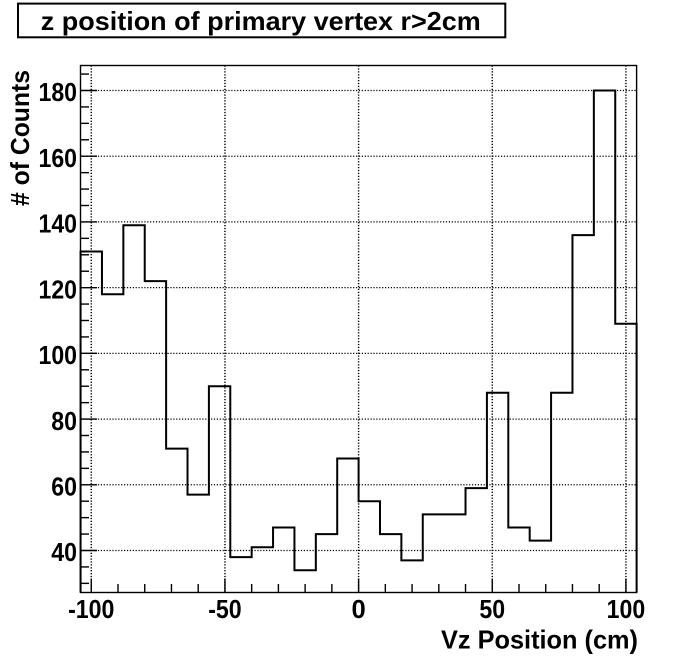 The image size is (680, 660). I want to click on svg-text: 50, so click(492, 610).